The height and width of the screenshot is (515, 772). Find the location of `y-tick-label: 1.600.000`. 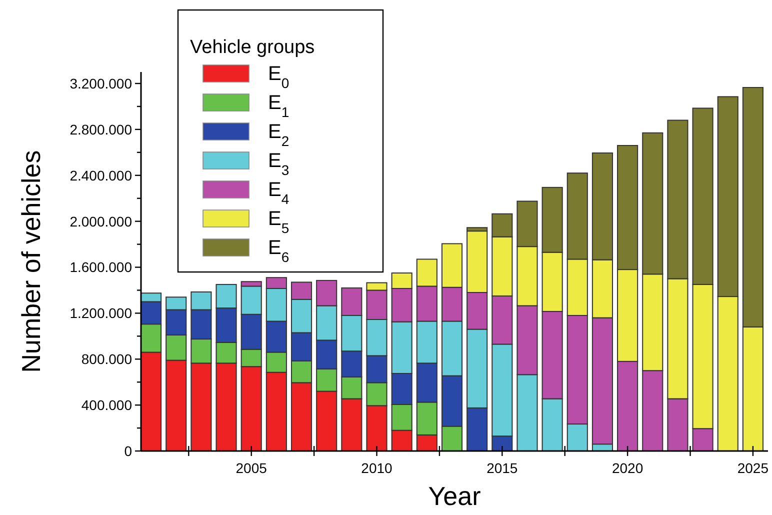

y-tick-label: 1.600.000 is located at coordinates (101, 267).